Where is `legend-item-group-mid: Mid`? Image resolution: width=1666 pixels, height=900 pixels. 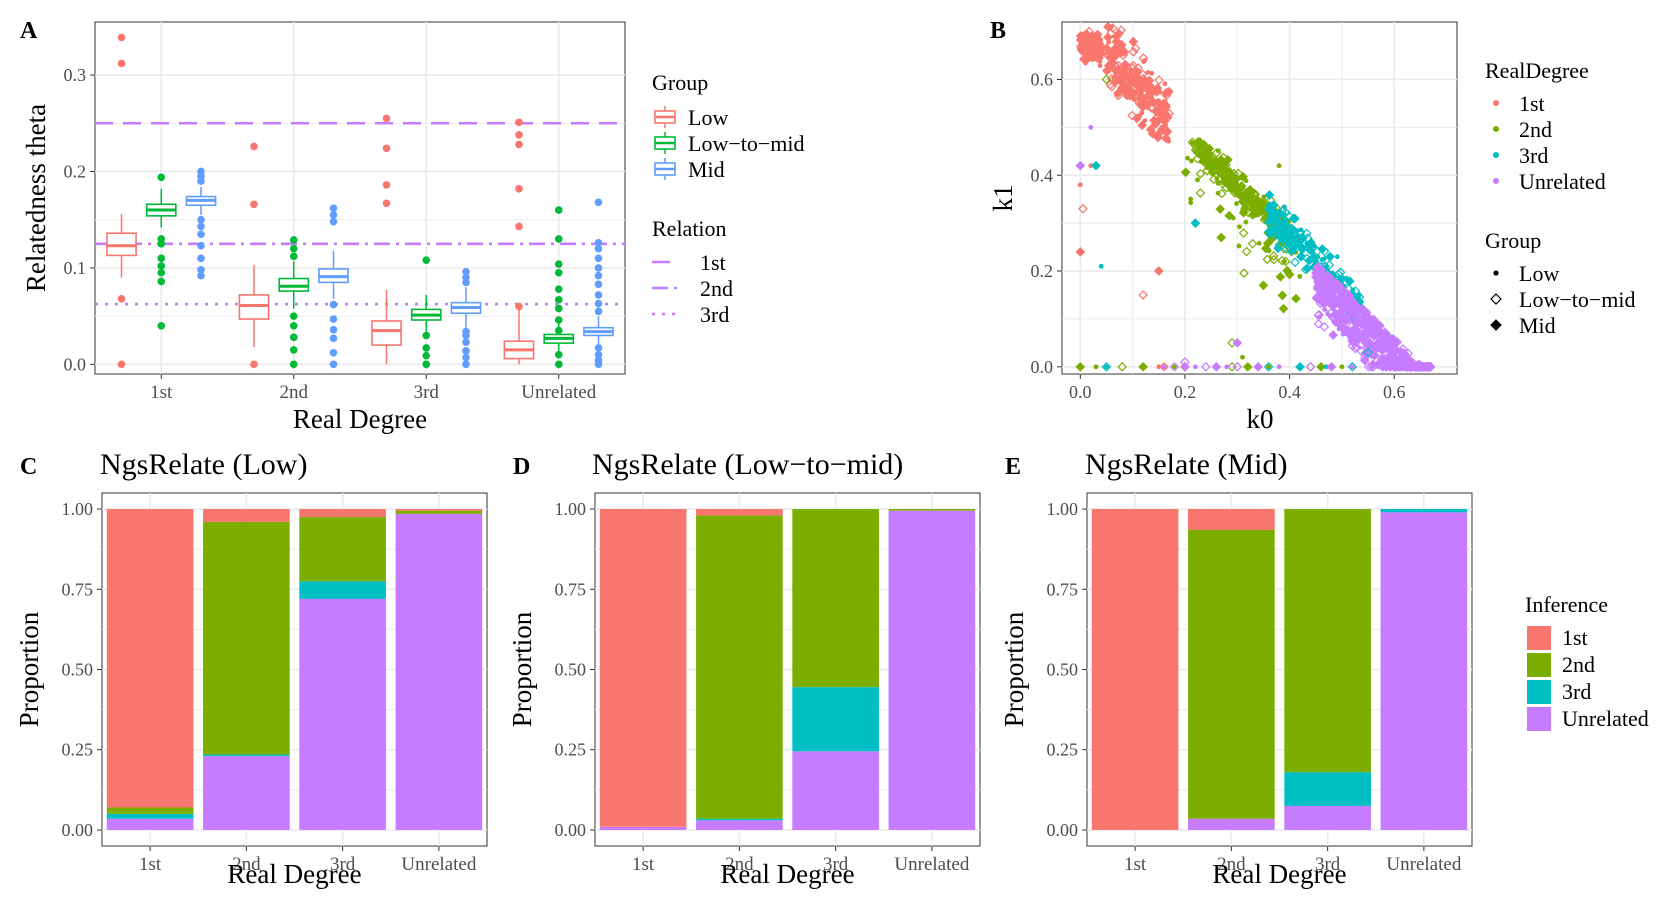 legend-item-group-mid: Mid is located at coordinates (689, 169).